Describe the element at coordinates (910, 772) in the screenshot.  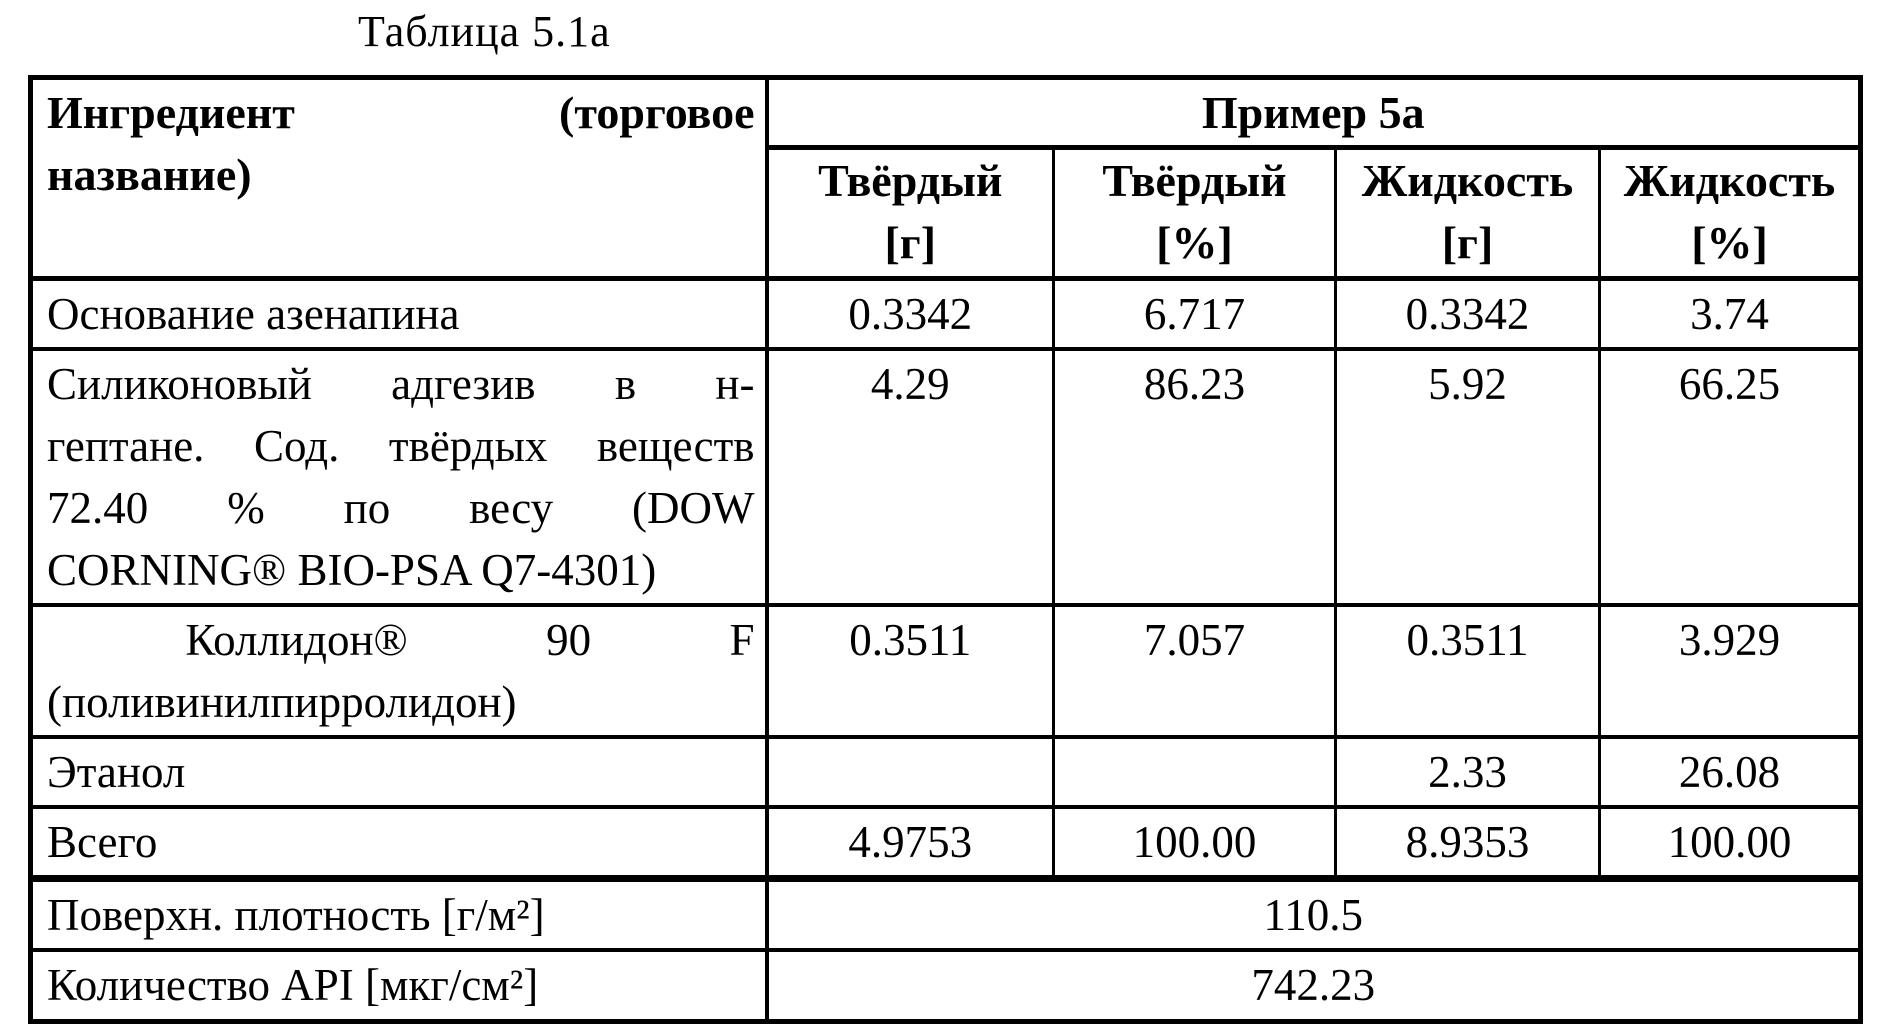
I see `value-solid-g` at that location.